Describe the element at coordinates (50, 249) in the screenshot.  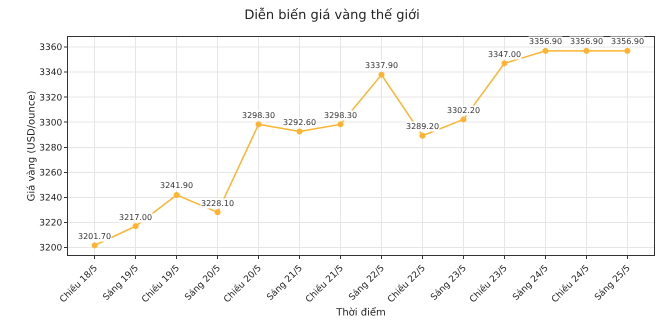
I see `y-tick-label: 3200` at that location.